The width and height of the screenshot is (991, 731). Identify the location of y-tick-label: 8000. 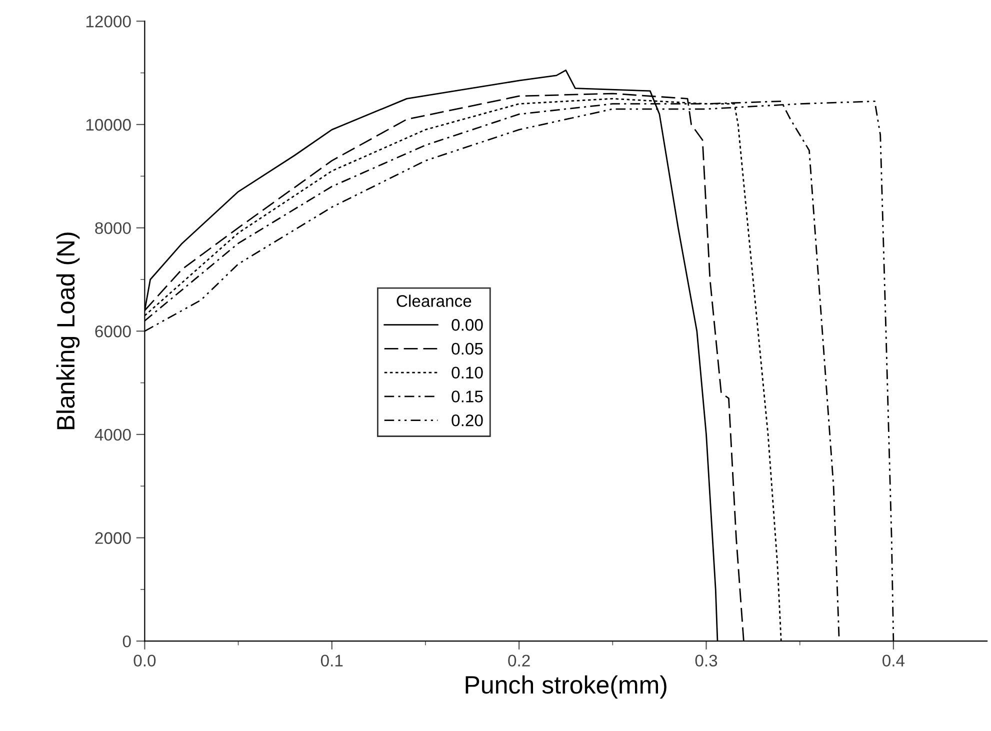
(113, 228).